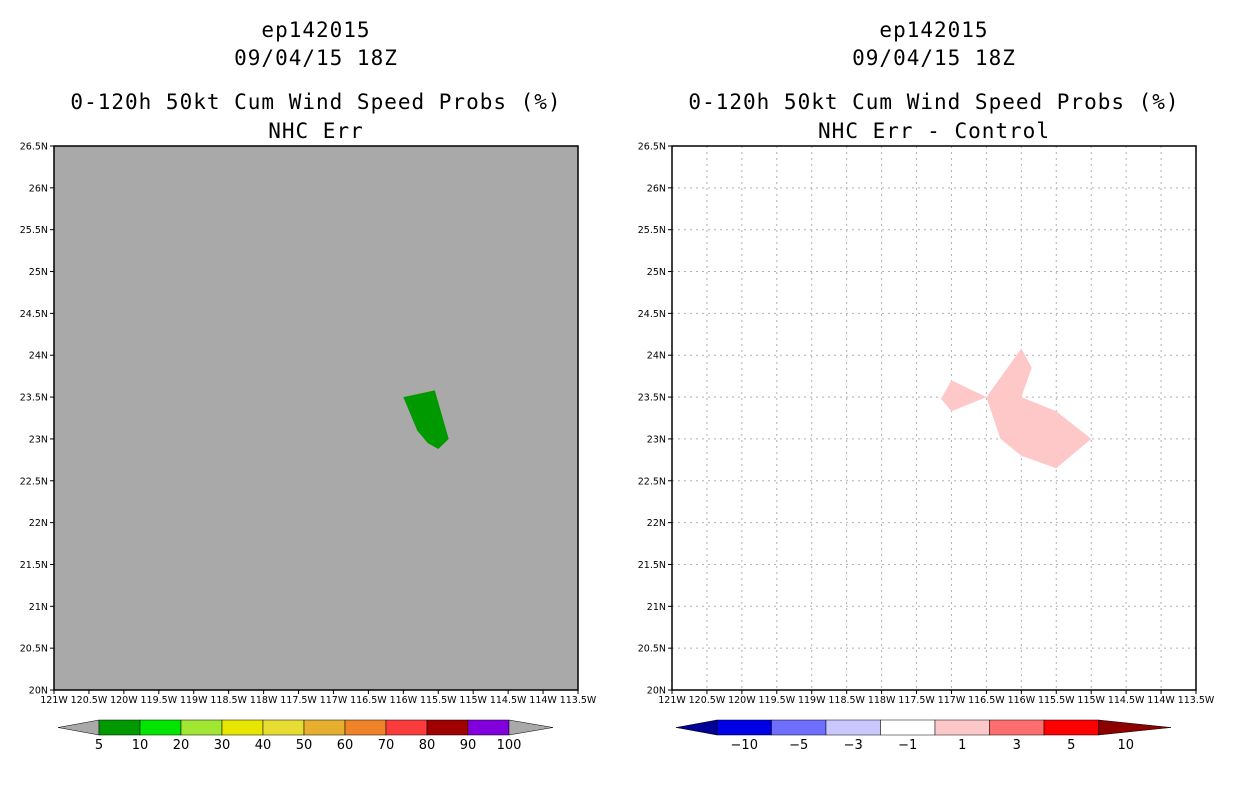 This screenshot has height=800, width=1236. Describe the element at coordinates (34, 565) in the screenshot. I see `y-tick-label: 21.5N` at that location.